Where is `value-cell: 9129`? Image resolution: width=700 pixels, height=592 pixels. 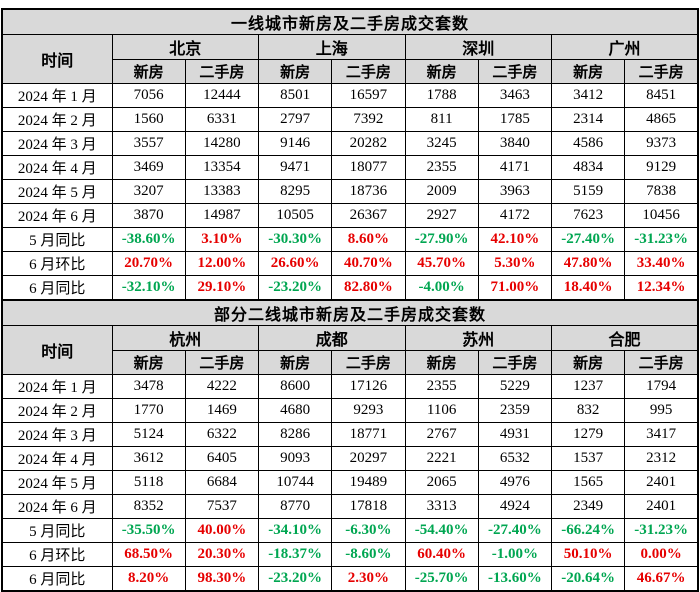 value-cell: 9129 is located at coordinates (661, 167).